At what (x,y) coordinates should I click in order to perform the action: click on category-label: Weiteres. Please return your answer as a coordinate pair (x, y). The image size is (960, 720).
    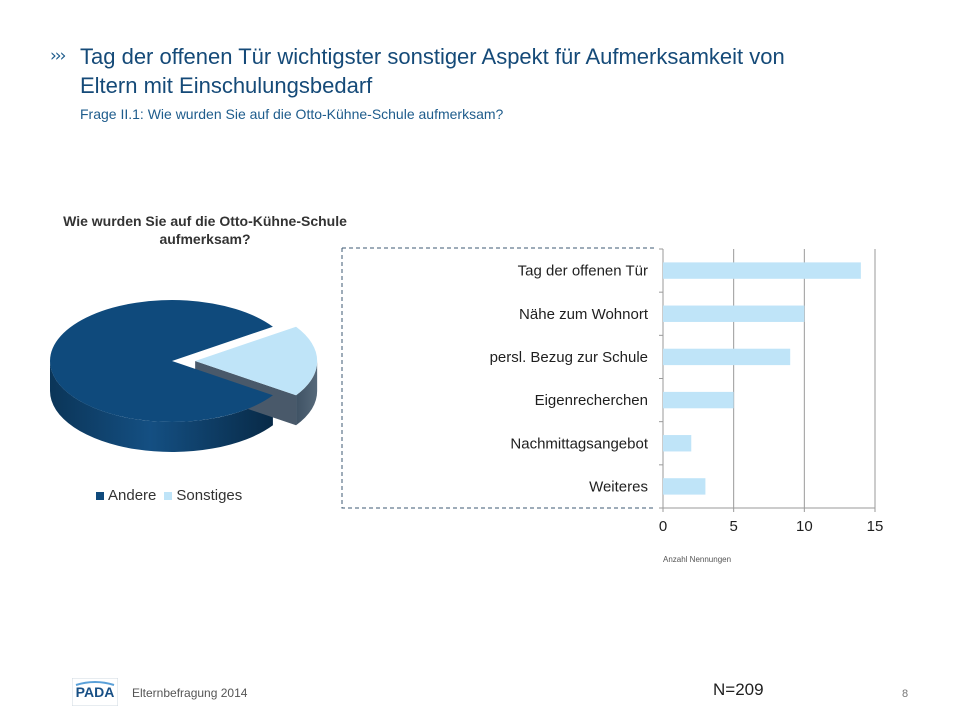
    Looking at the image, I should click on (618, 486).